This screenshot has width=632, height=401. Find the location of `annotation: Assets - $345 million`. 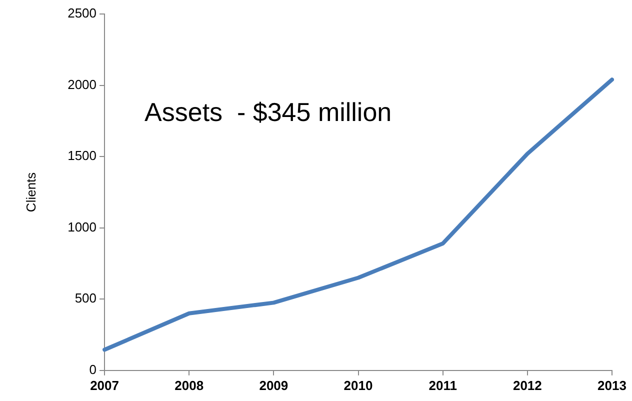

annotation: Assets - $345 million is located at coordinates (268, 112).